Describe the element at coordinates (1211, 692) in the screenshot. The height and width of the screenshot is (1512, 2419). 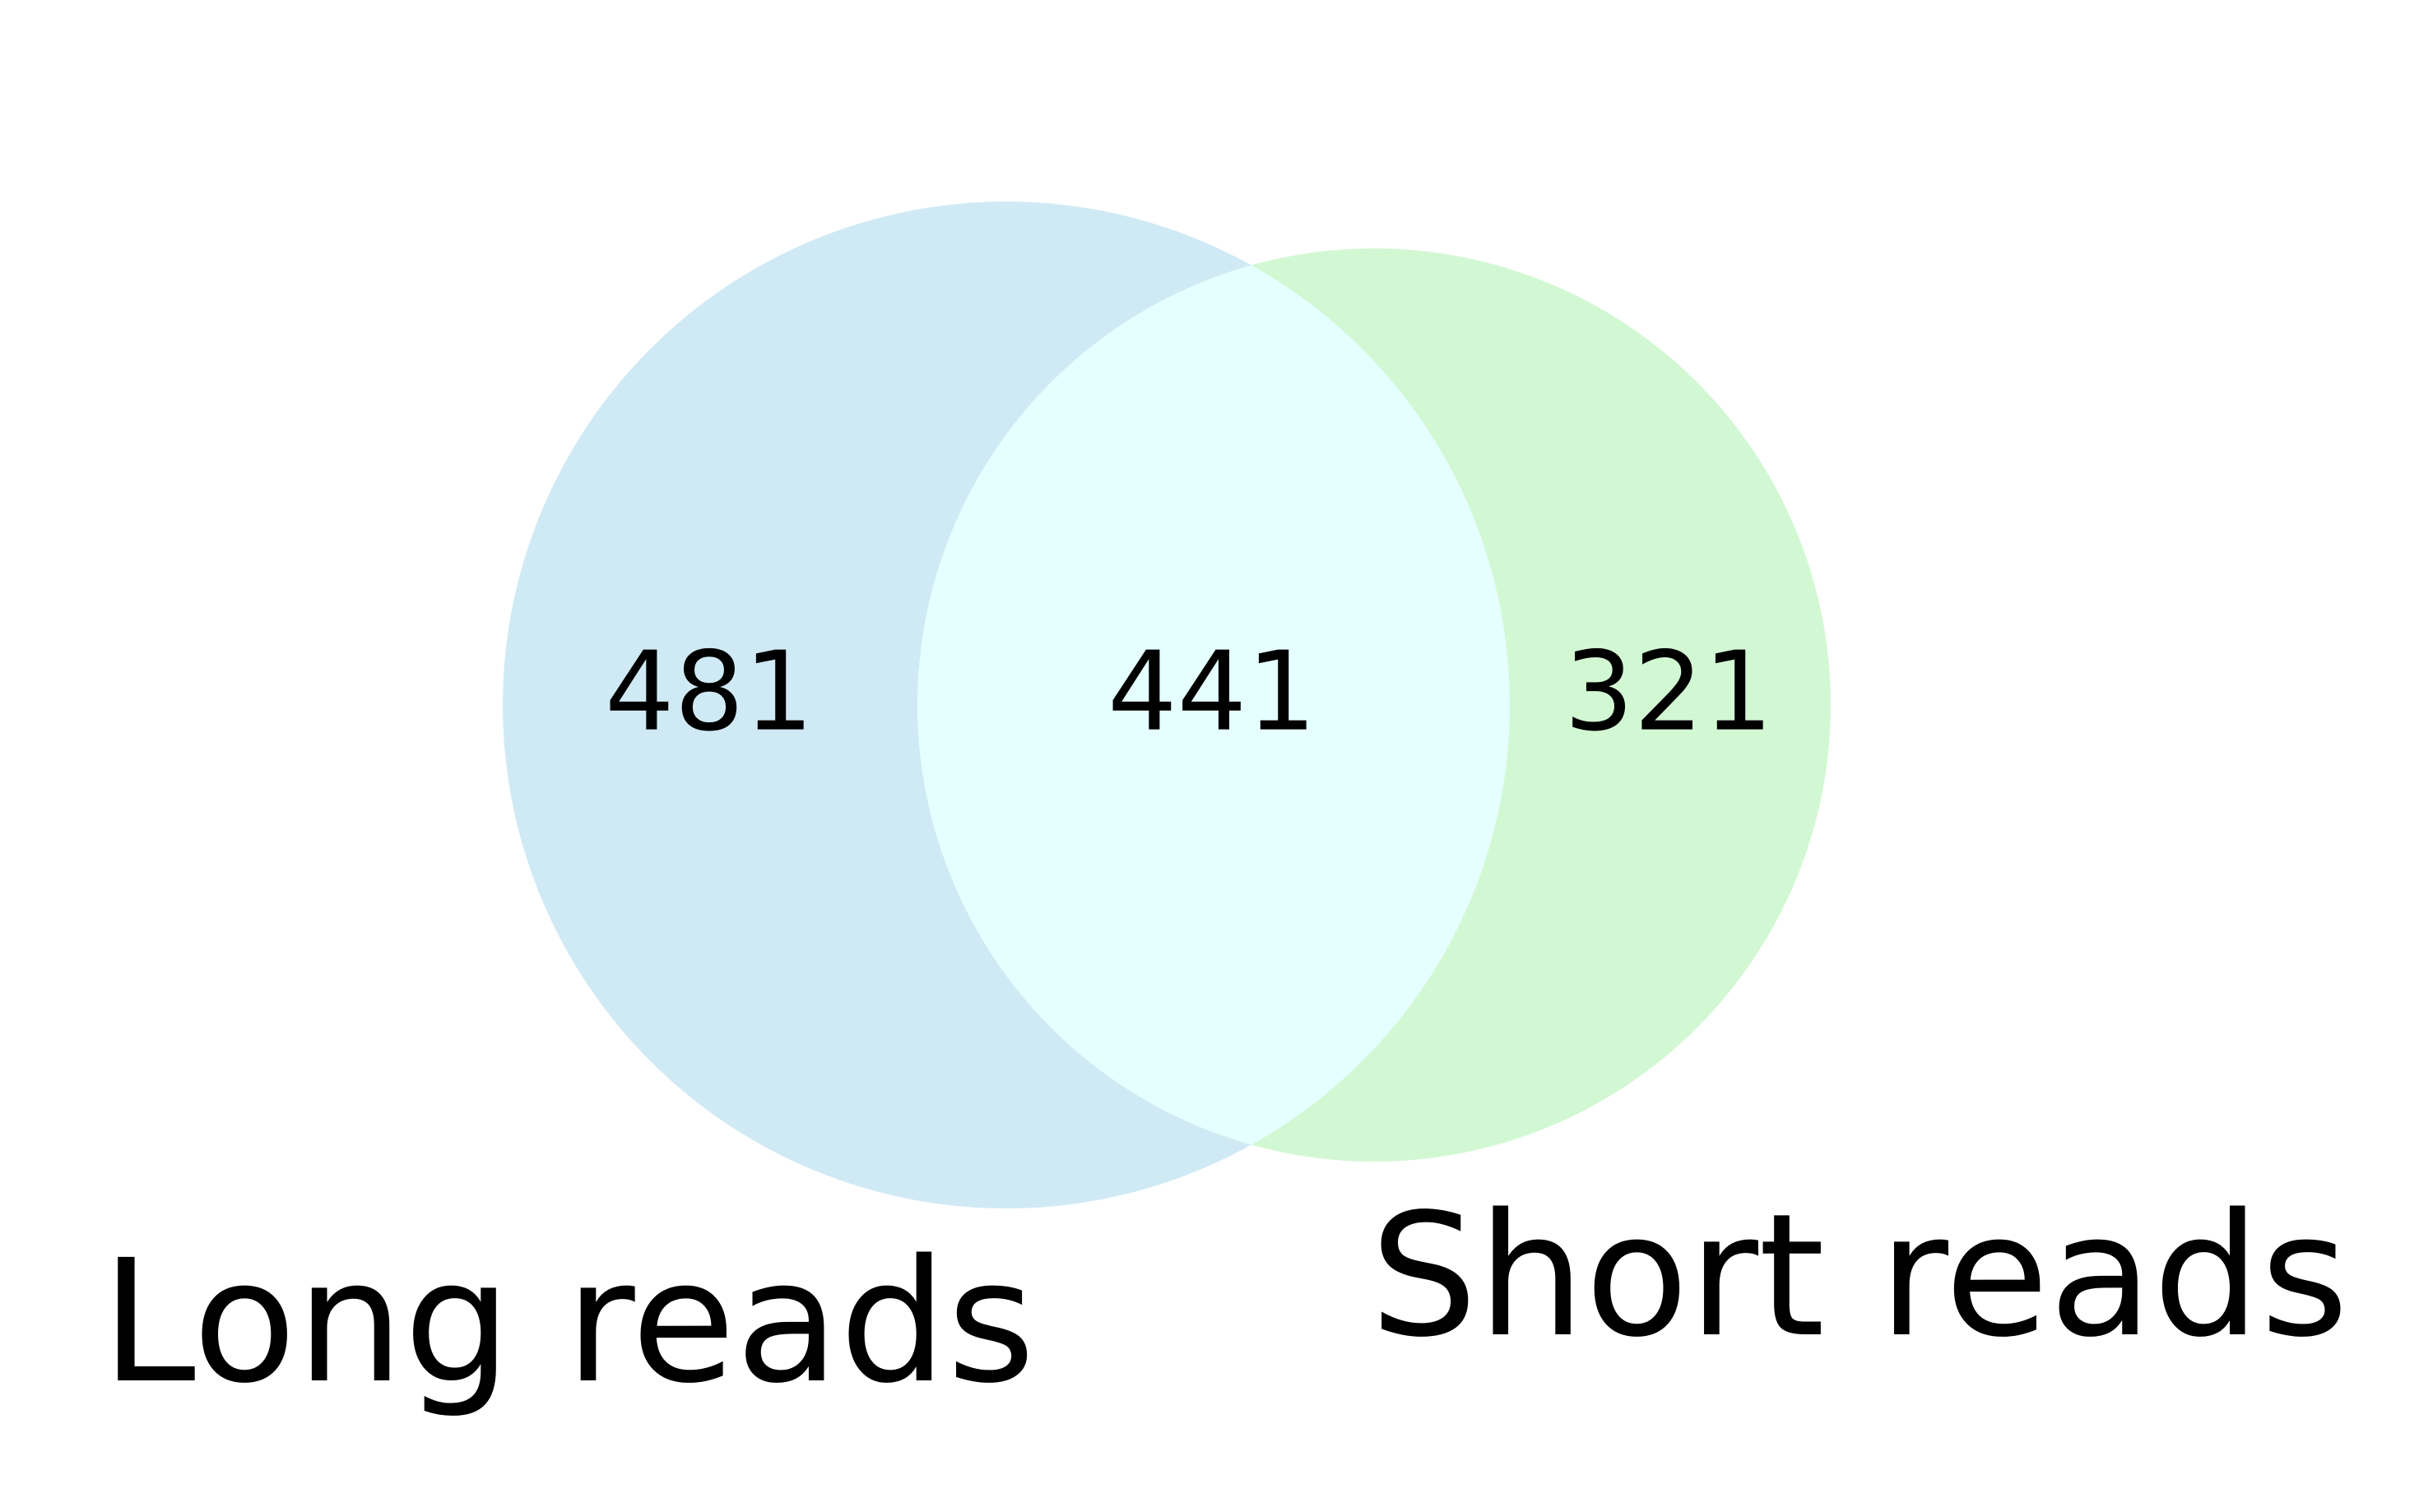
I see `intersection-count: 441` at that location.